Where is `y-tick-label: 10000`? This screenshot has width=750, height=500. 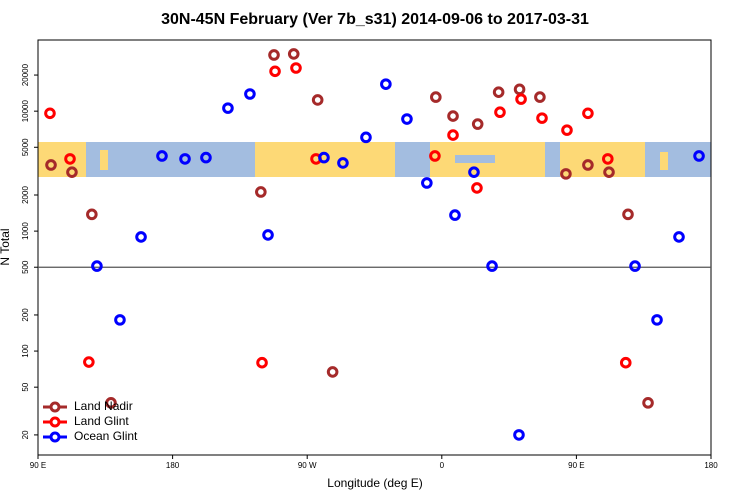 y-tick-label: 10000 is located at coordinates (25, 110).